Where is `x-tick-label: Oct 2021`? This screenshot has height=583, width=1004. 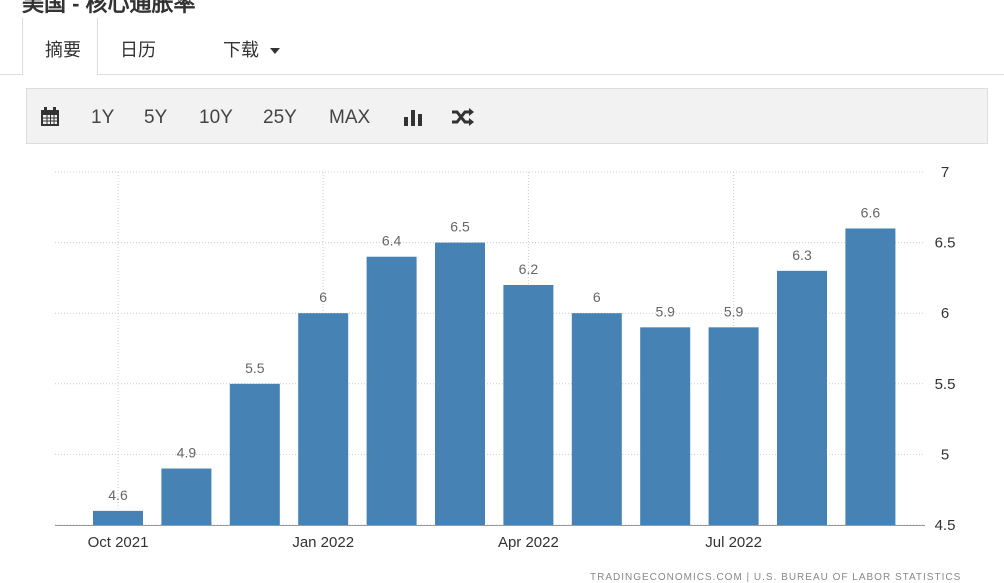 x-tick-label: Oct 2021 is located at coordinates (118, 542).